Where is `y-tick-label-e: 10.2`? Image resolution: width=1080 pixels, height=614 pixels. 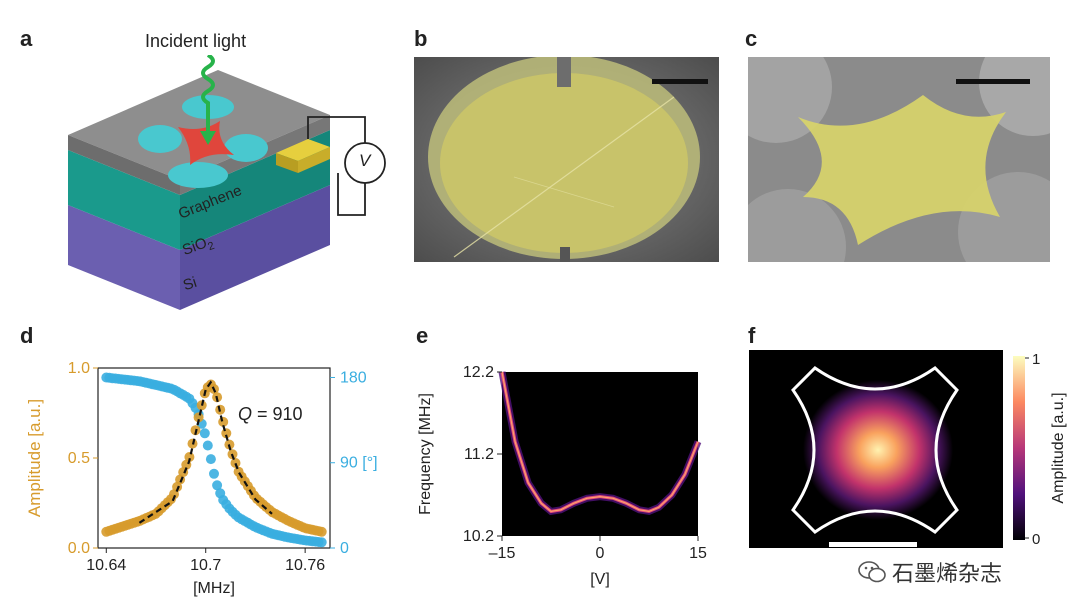
y-tick-label-e: 10.2 is located at coordinates (478, 536).